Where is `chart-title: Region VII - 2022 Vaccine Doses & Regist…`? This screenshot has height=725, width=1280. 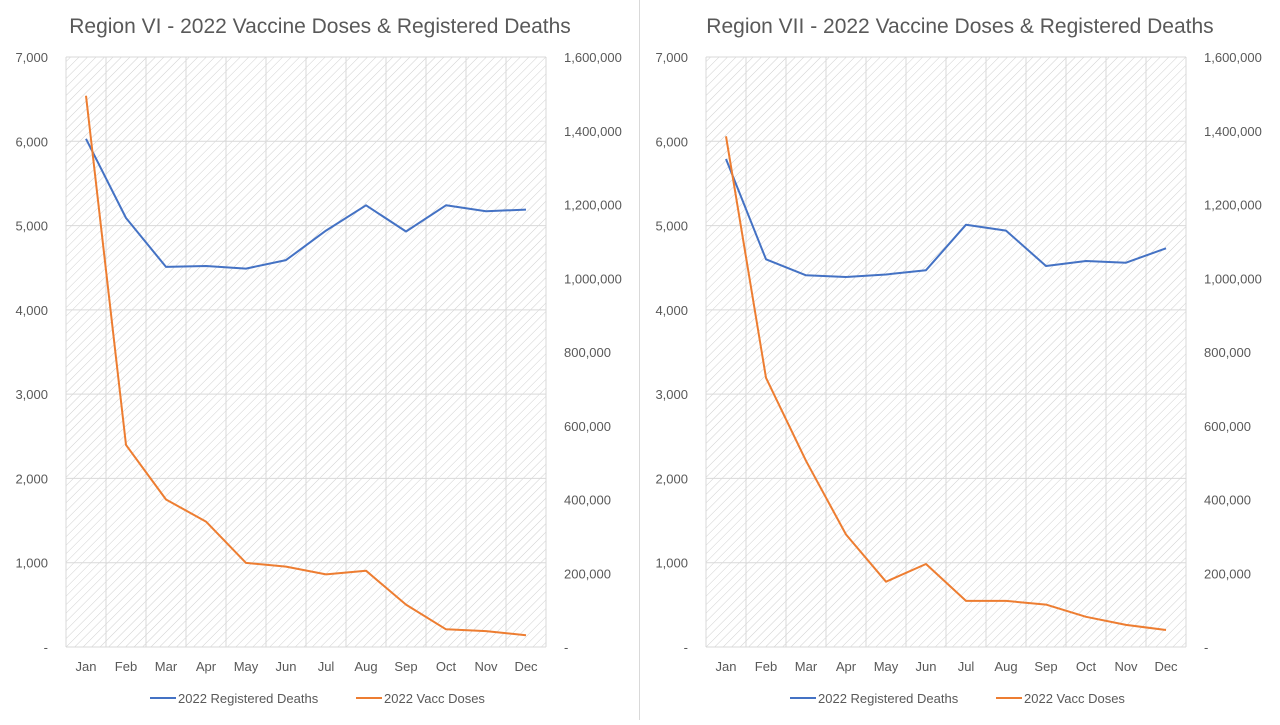 chart-title: Region VII - 2022 Vaccine Doses & Regist… is located at coordinates (959, 26).